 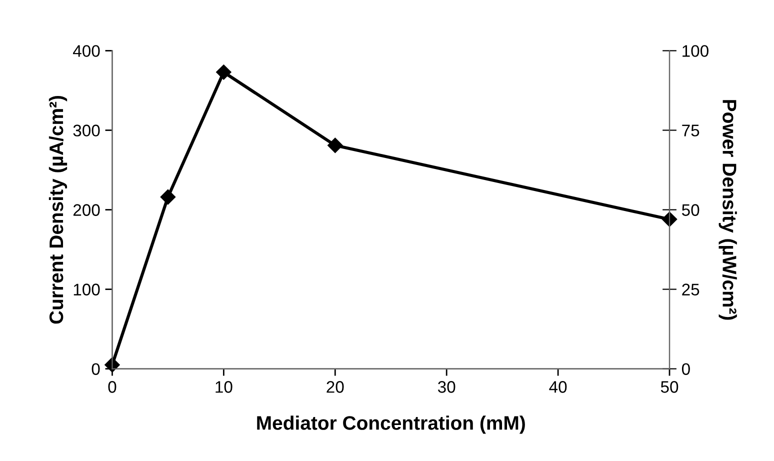 What do you see at coordinates (58, 210) in the screenshot?
I see `y-axis-title: Current Density (µA/cm²)` at bounding box center [58, 210].